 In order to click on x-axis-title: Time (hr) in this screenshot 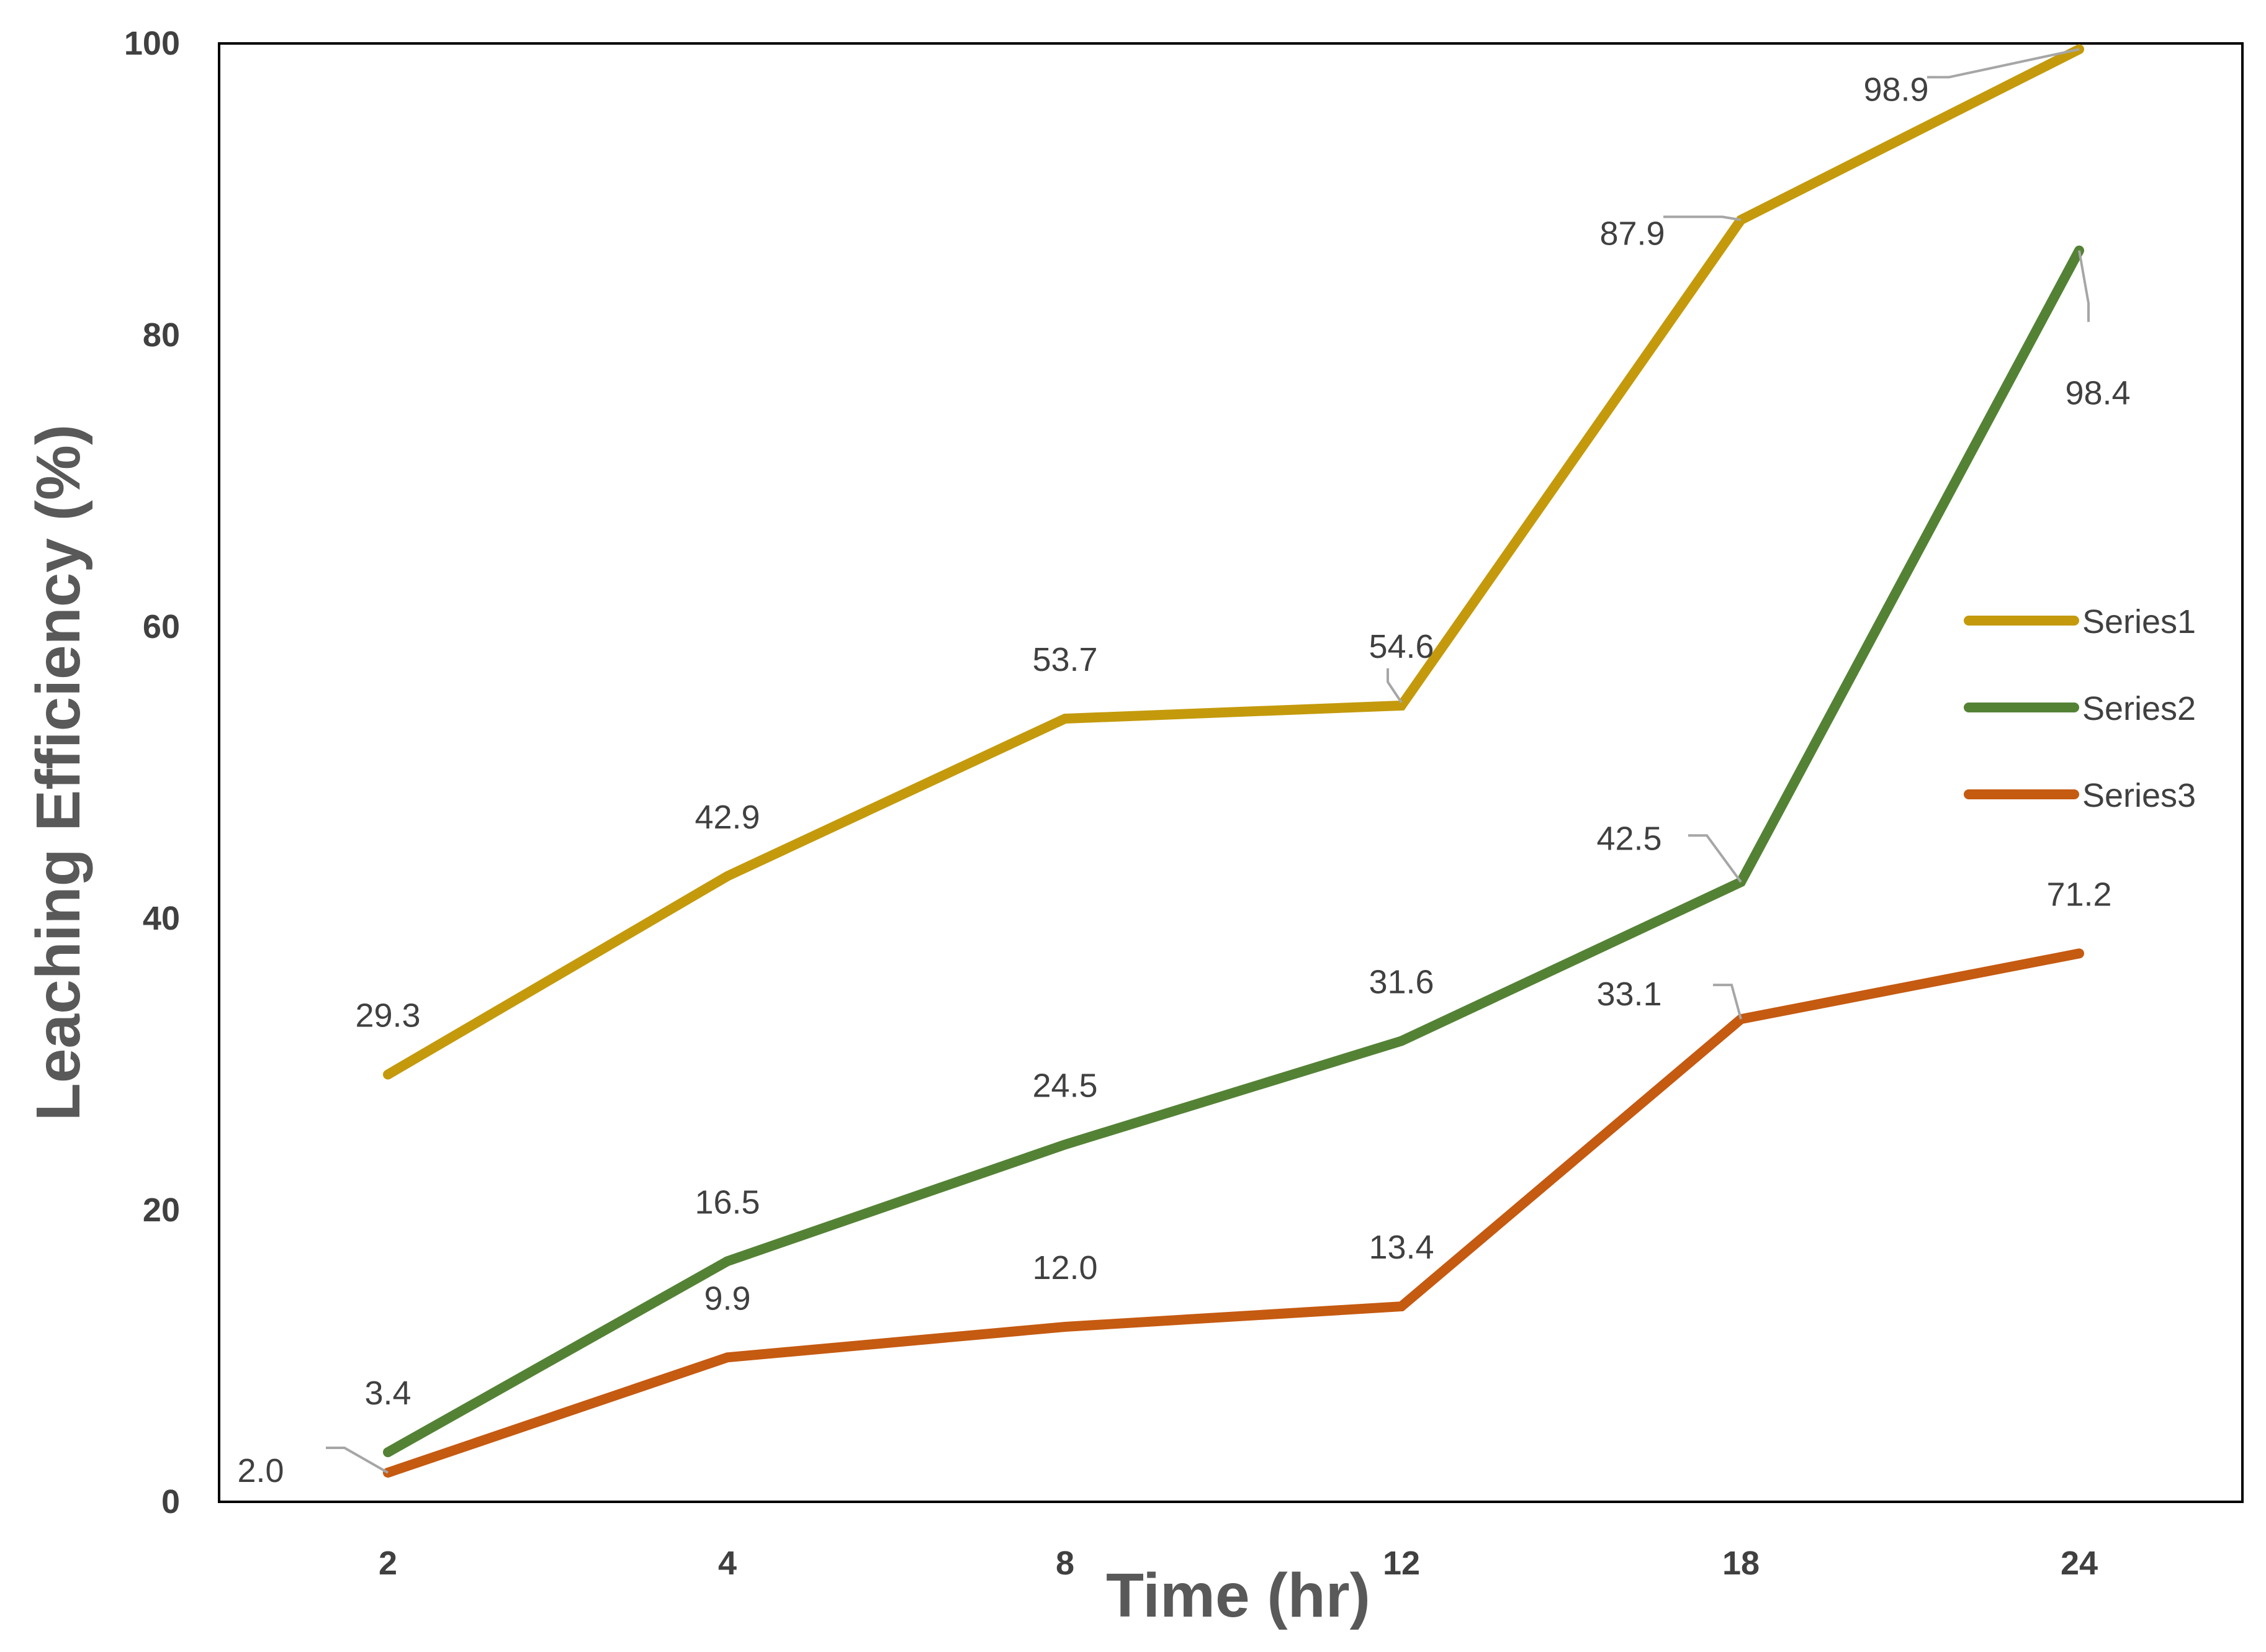, I will do `click(1238, 1595)`.